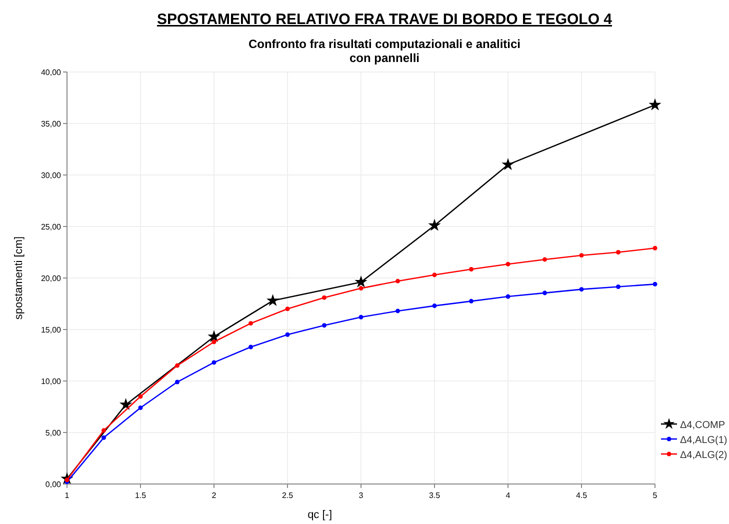 The height and width of the screenshot is (524, 729). I want to click on x-axis-title: qc [-], so click(320, 515).